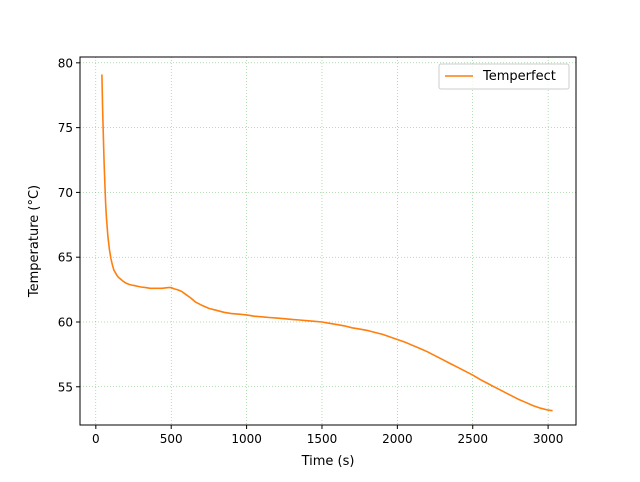  What do you see at coordinates (171, 439) in the screenshot?
I see `x-tick-label: 500` at bounding box center [171, 439].